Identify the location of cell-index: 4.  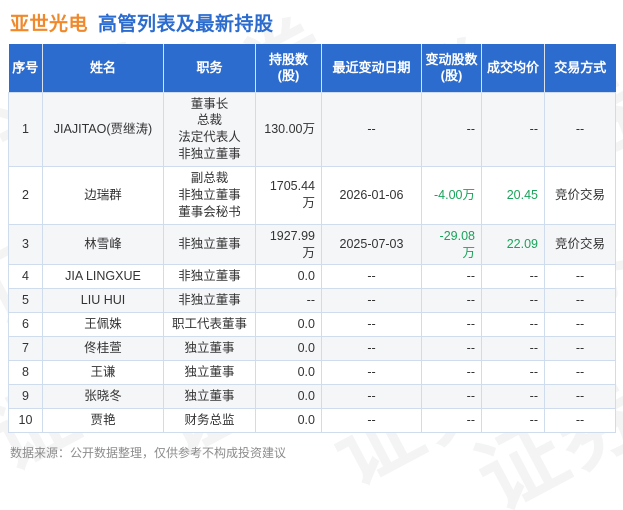
(25, 277).